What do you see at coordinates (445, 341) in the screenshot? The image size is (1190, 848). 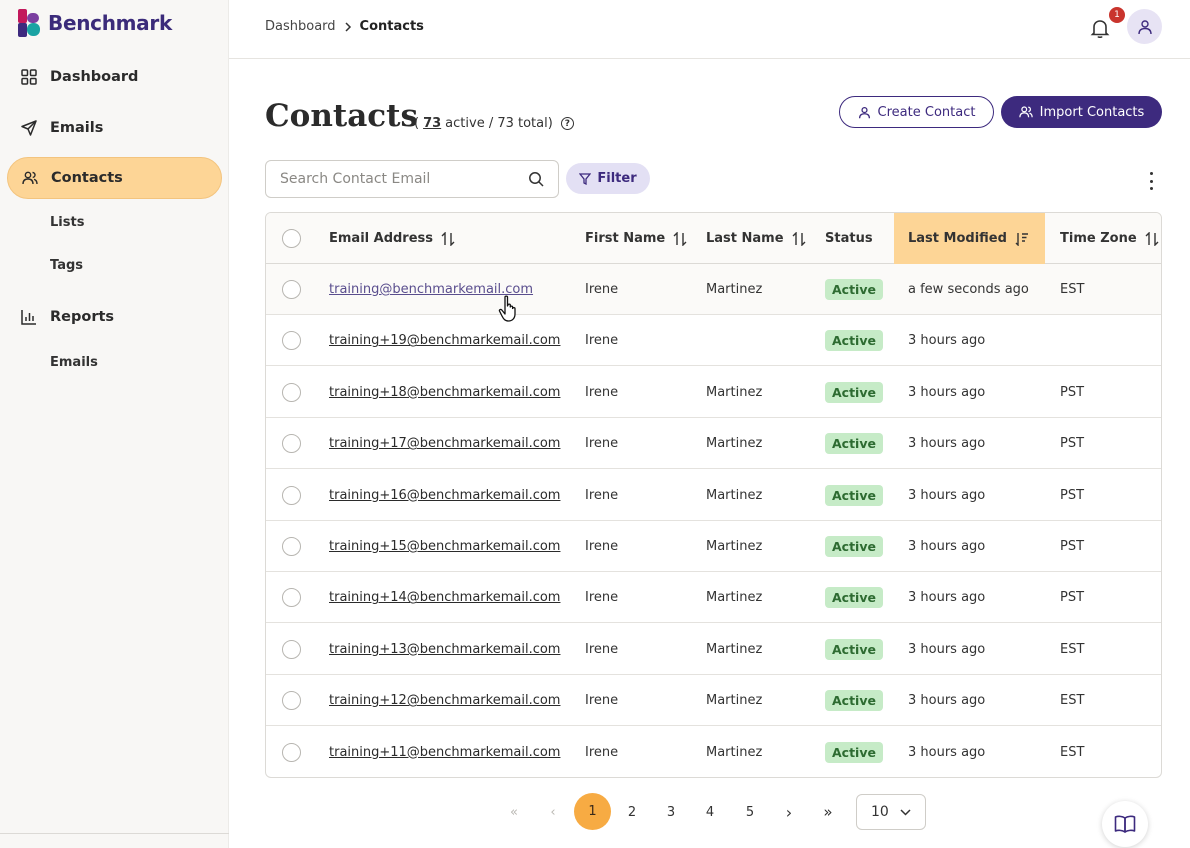 I see `email-link: training+19@benchmarkemail.com` at bounding box center [445, 341].